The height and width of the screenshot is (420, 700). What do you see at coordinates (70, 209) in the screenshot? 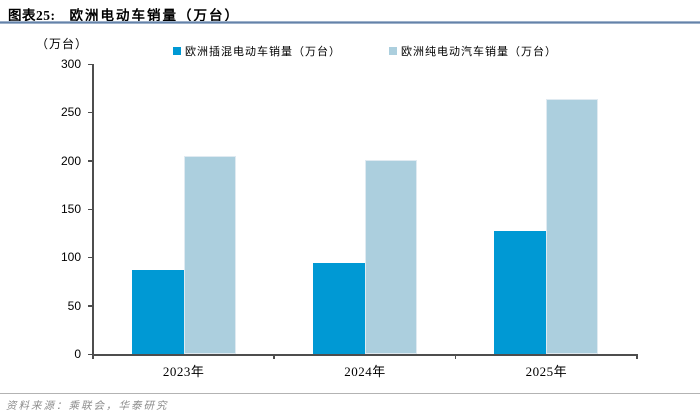
I see `y-tick-label: 150` at bounding box center [70, 209].